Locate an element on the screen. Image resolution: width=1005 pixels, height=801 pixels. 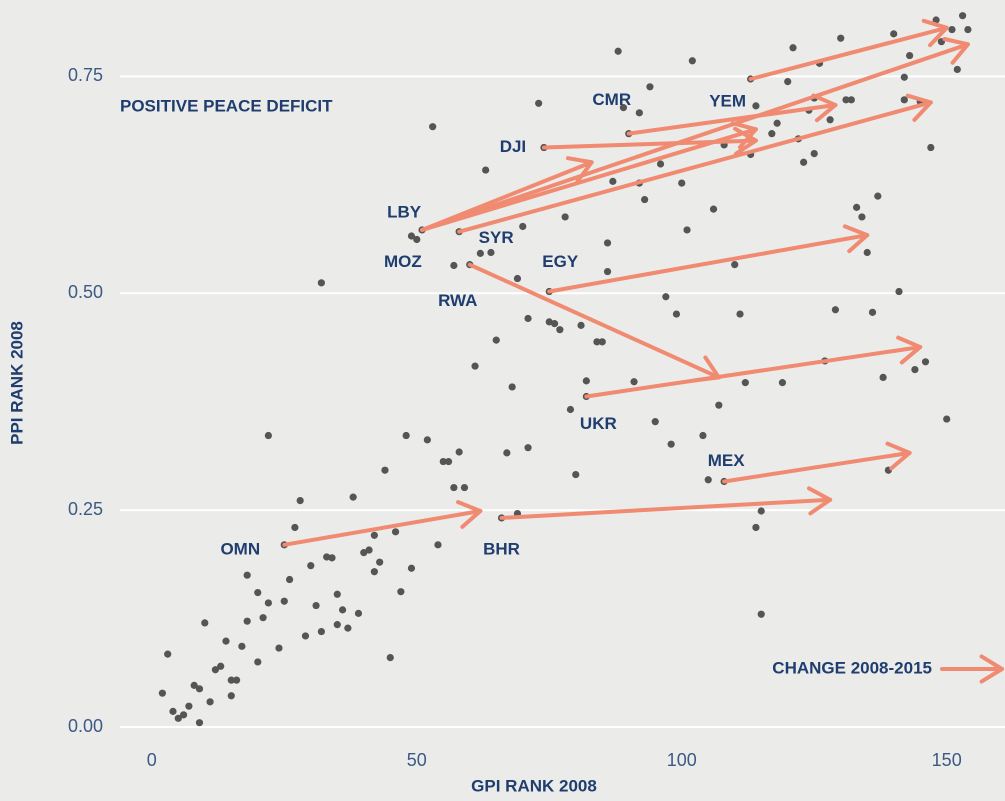
country-label: OMN is located at coordinates (240, 548).